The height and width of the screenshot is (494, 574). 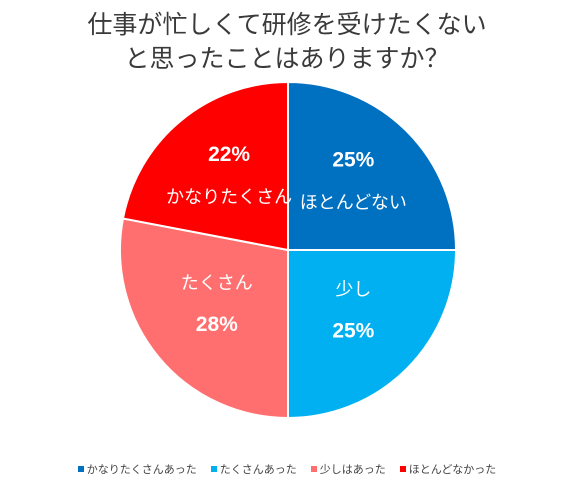 What do you see at coordinates (287, 24) in the screenshot?
I see `chart-title-line-1: 仕事が忙しくて研修を受けたくない` at bounding box center [287, 24].